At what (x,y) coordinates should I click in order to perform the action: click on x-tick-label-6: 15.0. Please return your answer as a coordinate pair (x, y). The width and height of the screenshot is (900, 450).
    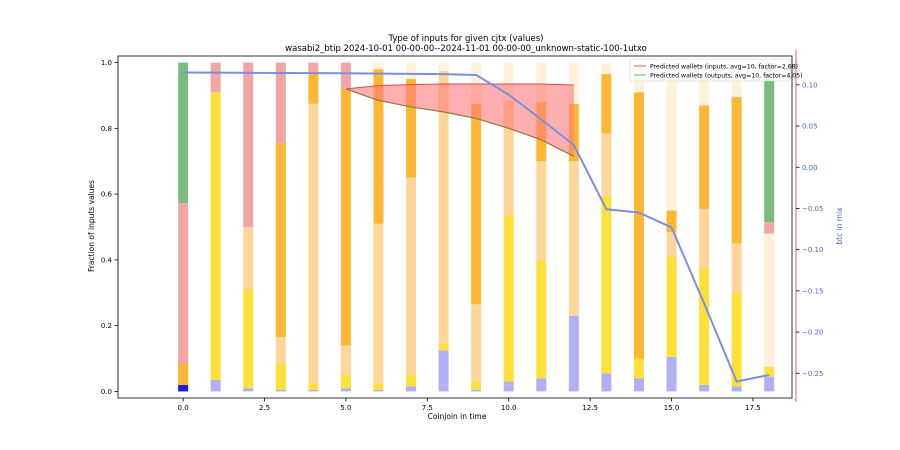
    Looking at the image, I should click on (672, 408).